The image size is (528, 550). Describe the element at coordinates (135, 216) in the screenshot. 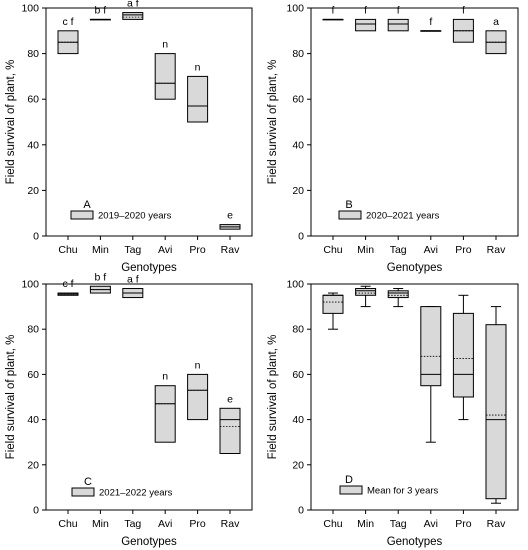

I see `legend-label: 2019–2020 years` at that location.